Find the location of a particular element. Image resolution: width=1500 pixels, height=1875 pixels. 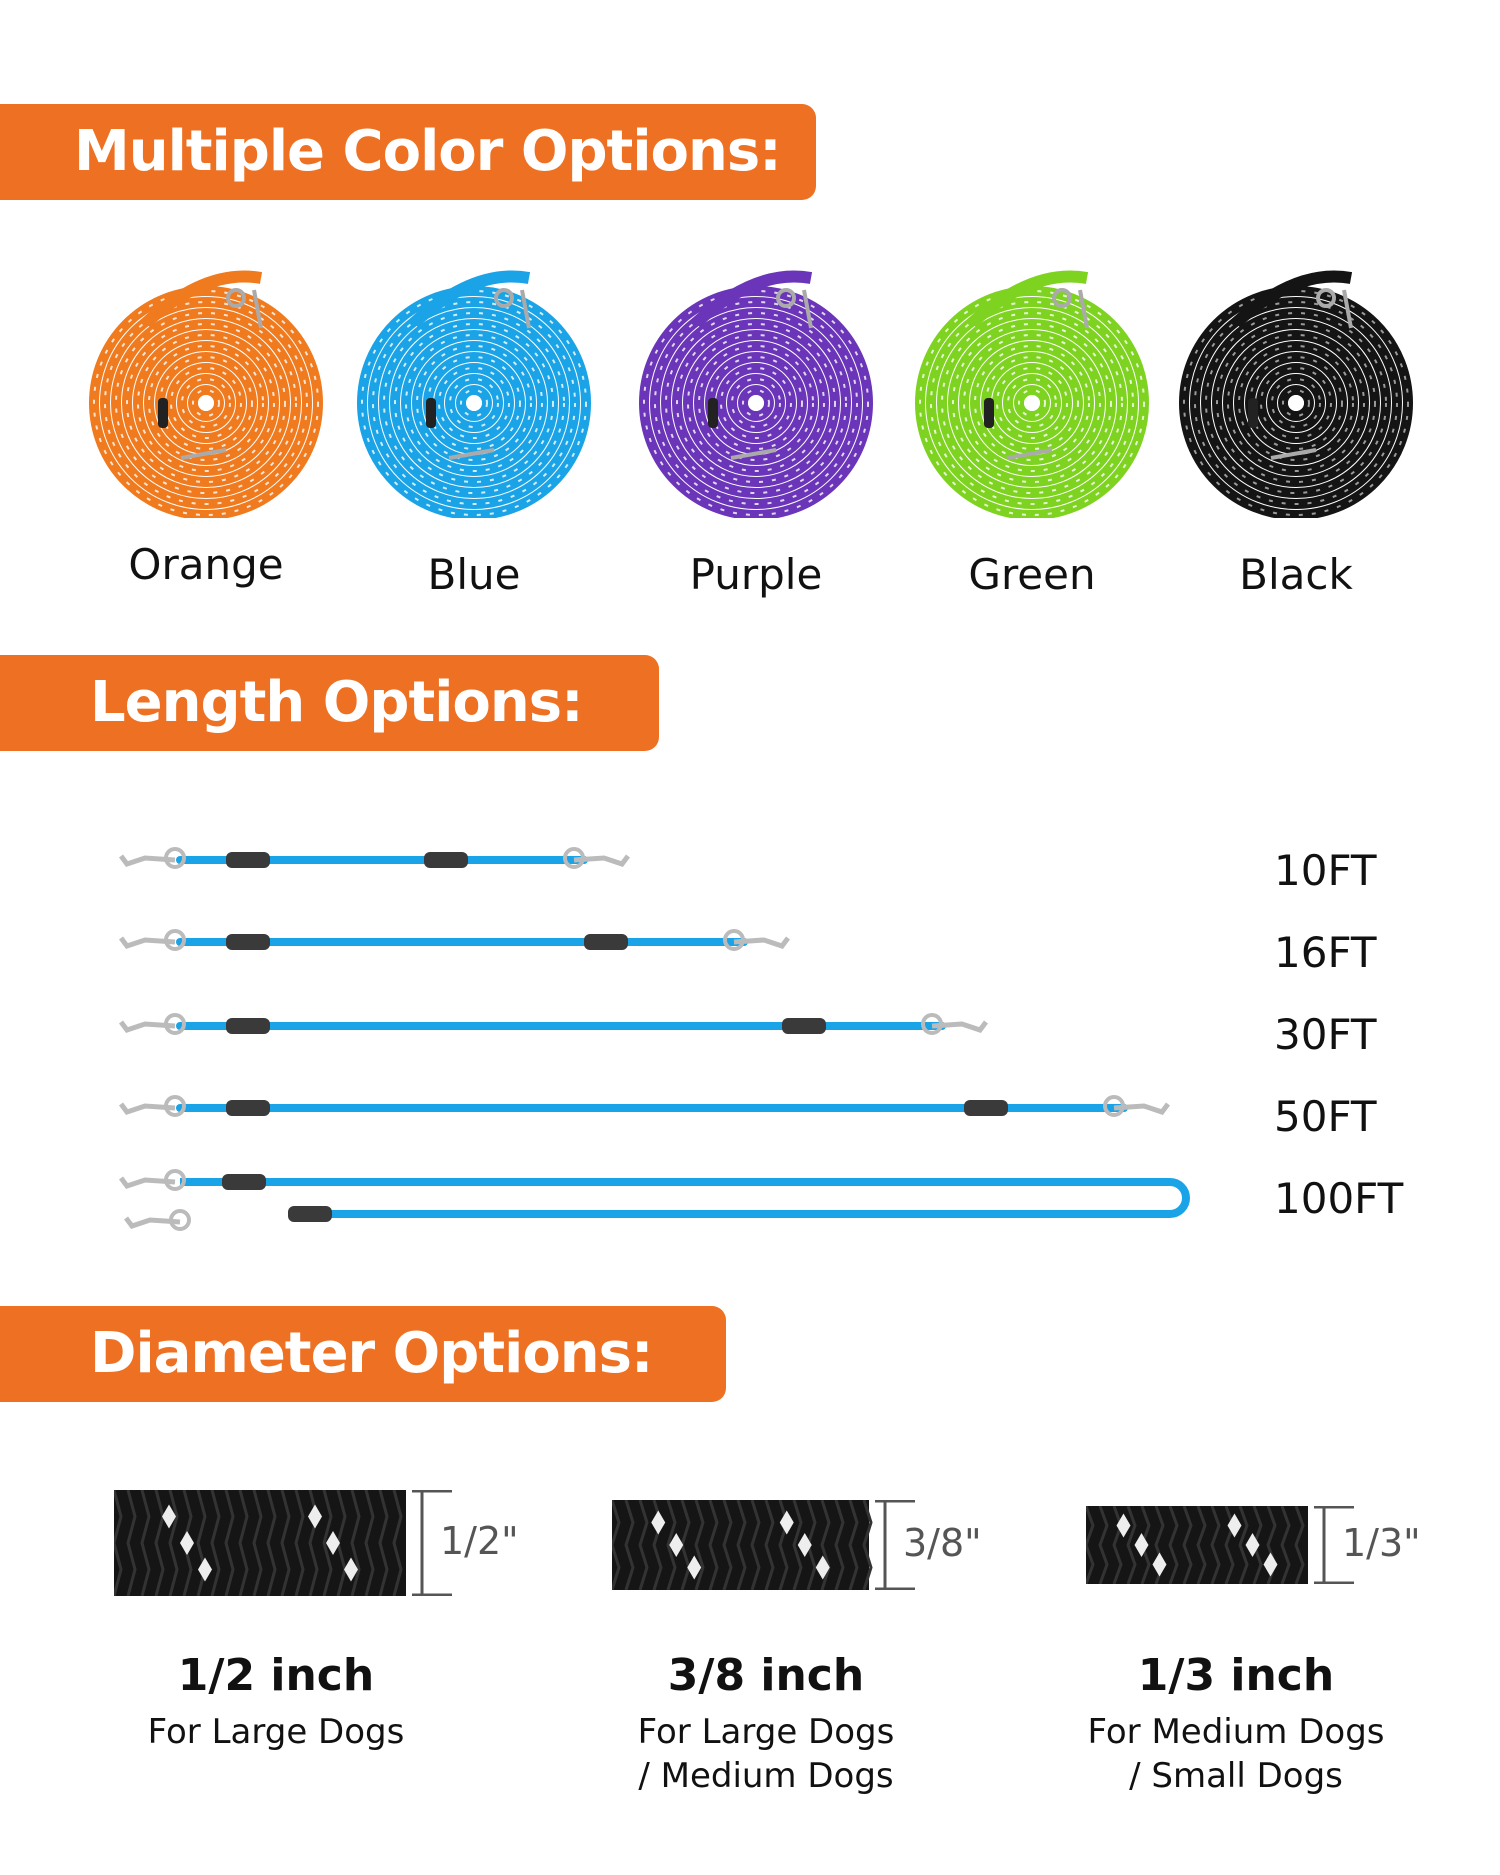

length-label-50ft: 50FT is located at coordinates (1325, 1116).